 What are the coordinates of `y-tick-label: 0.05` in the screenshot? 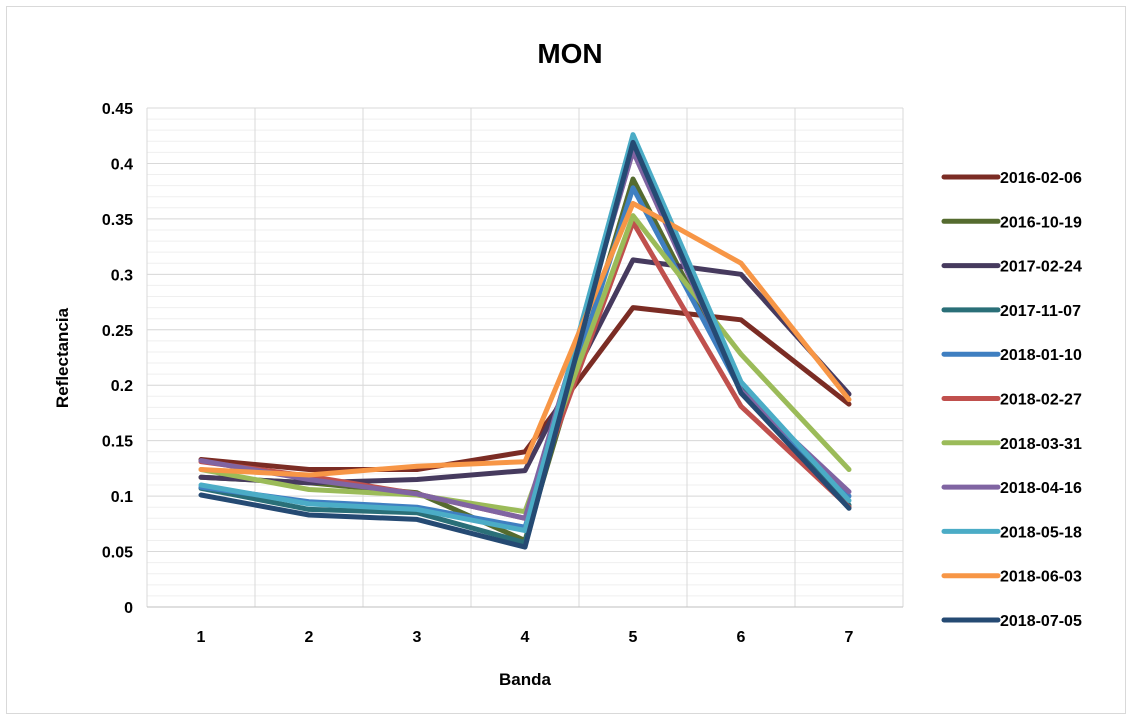 It's located at (117, 553).